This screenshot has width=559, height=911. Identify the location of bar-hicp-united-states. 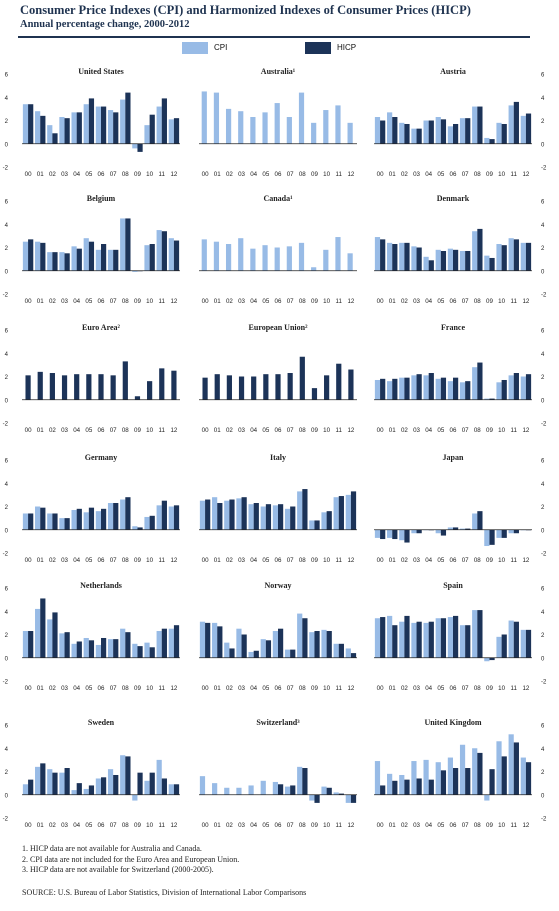
(164, 121).